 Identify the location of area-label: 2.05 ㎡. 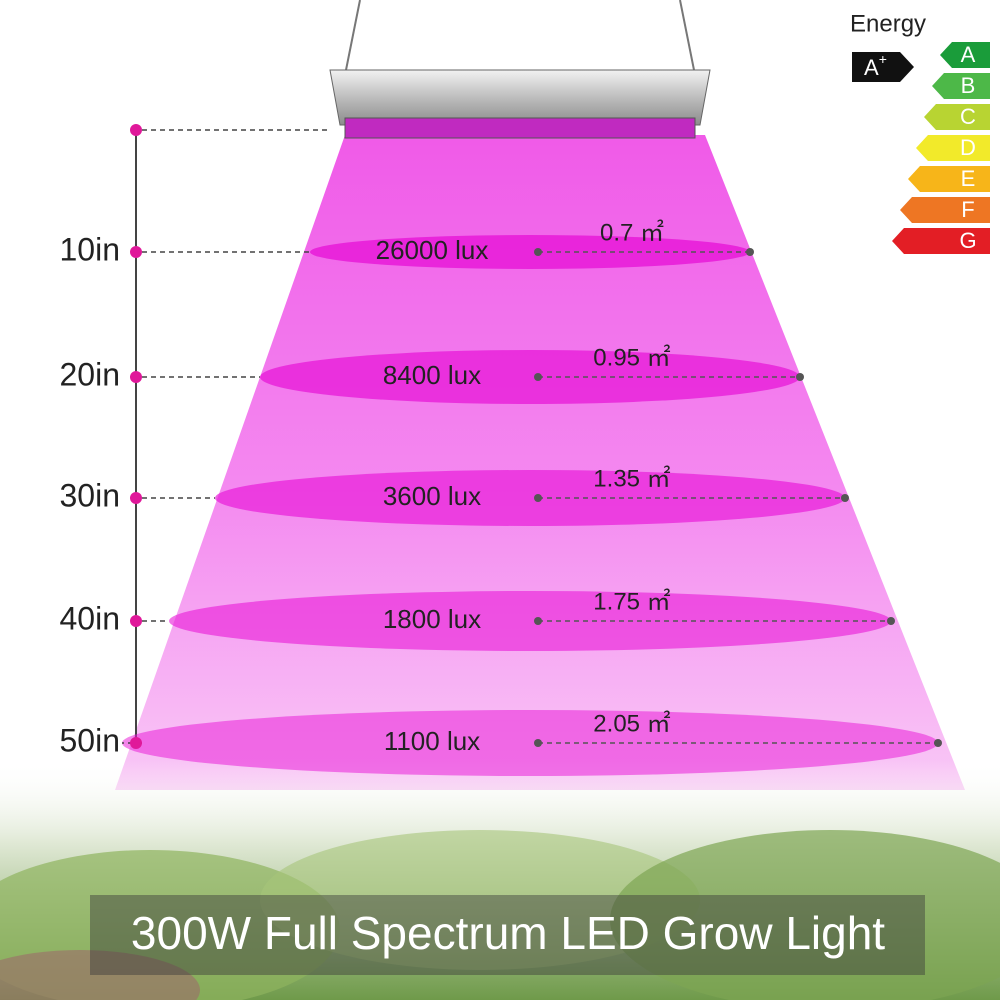
(631, 723).